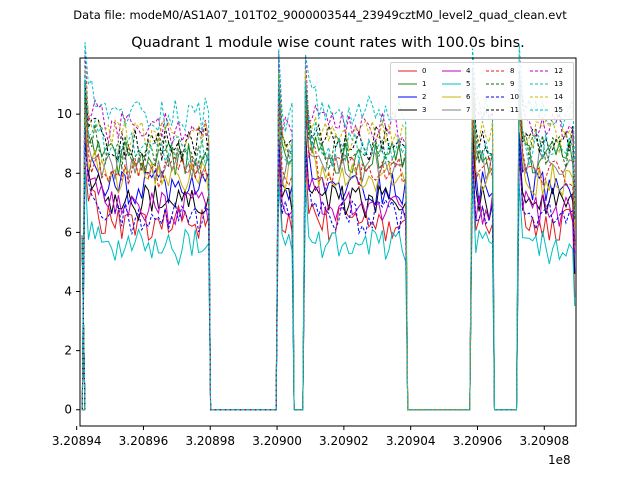 Image resolution: width=640 pixels, height=480 pixels. I want to click on legend-label: 4, so click(468, 71).